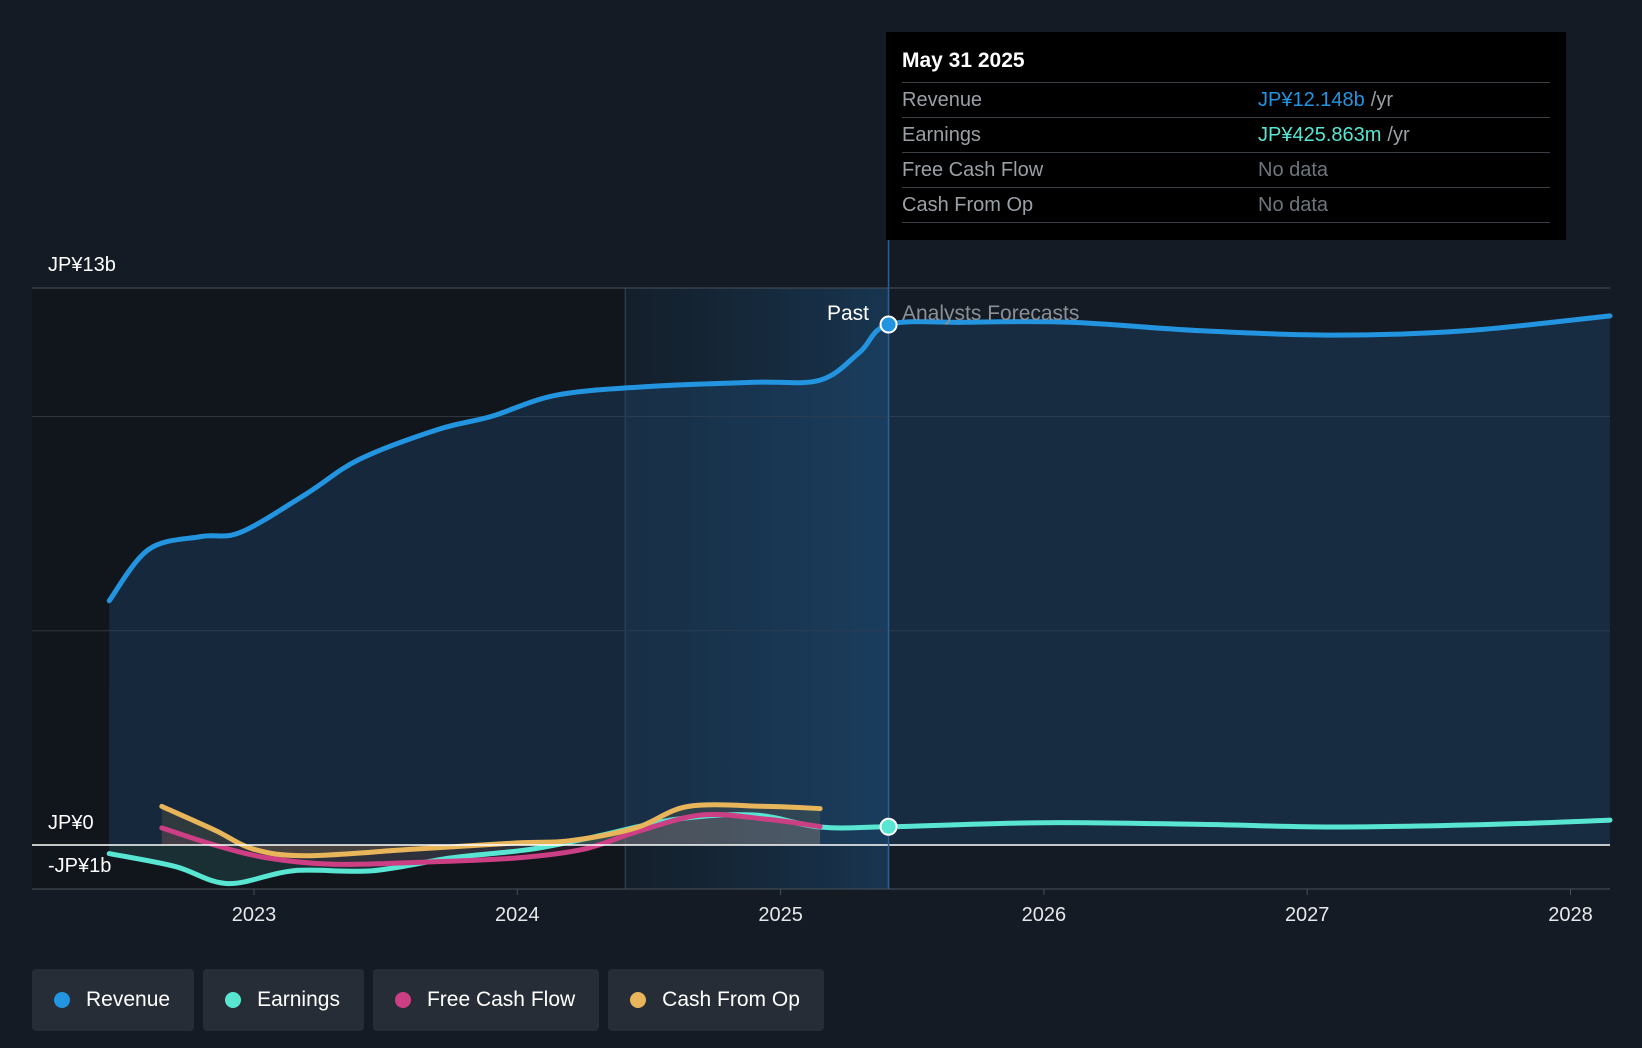  I want to click on legend-item-earnings: Earnings, so click(283, 1000).